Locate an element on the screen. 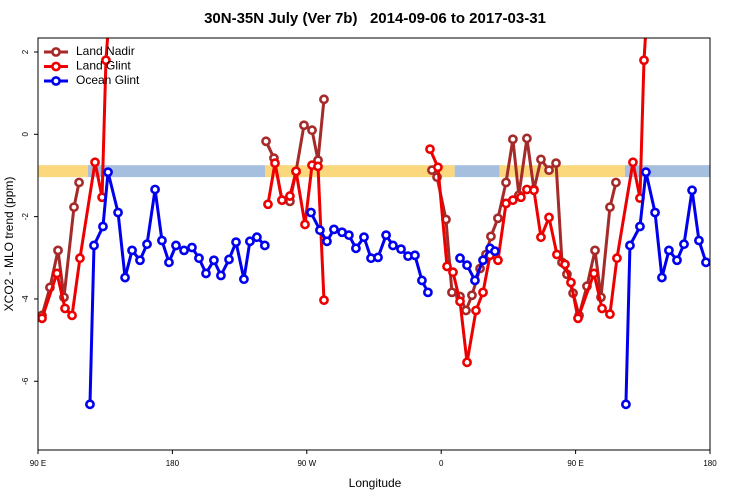 The width and height of the screenshot is (750, 500). x-tick-label: 180 is located at coordinates (173, 463).